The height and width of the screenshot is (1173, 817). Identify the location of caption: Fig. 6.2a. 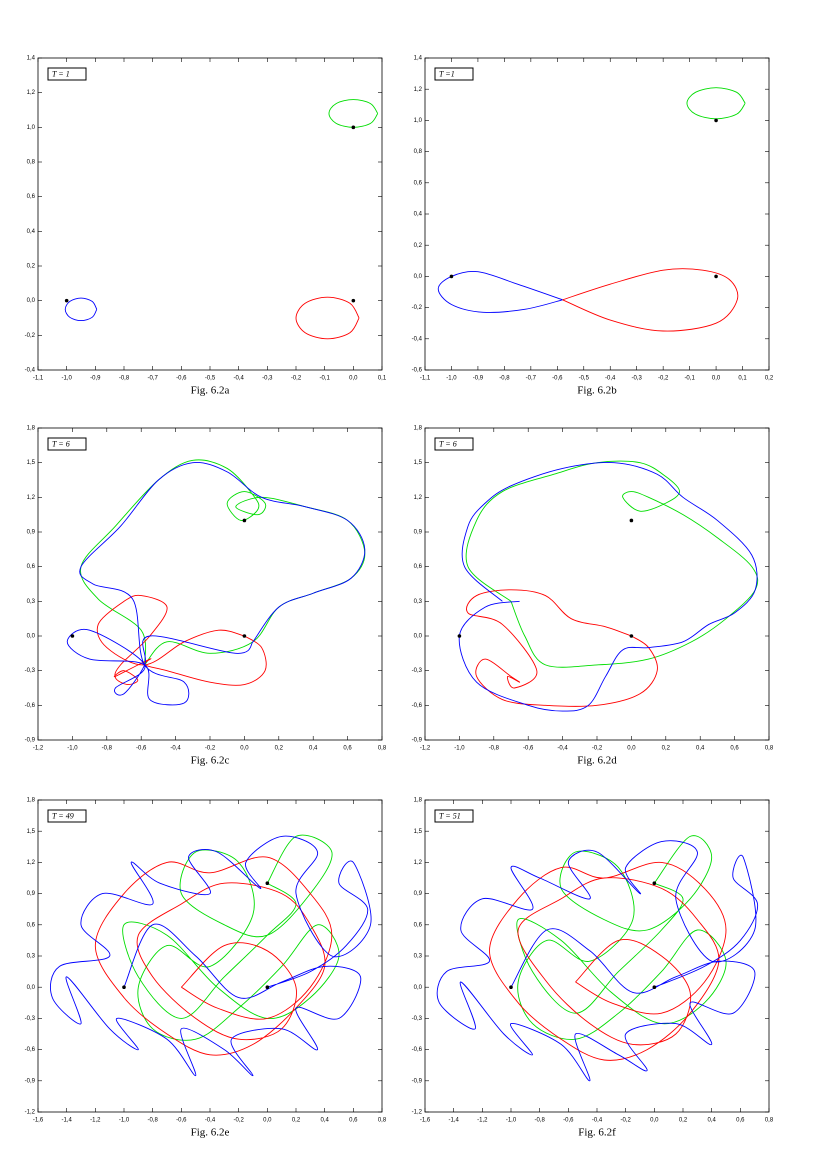
(210, 391).